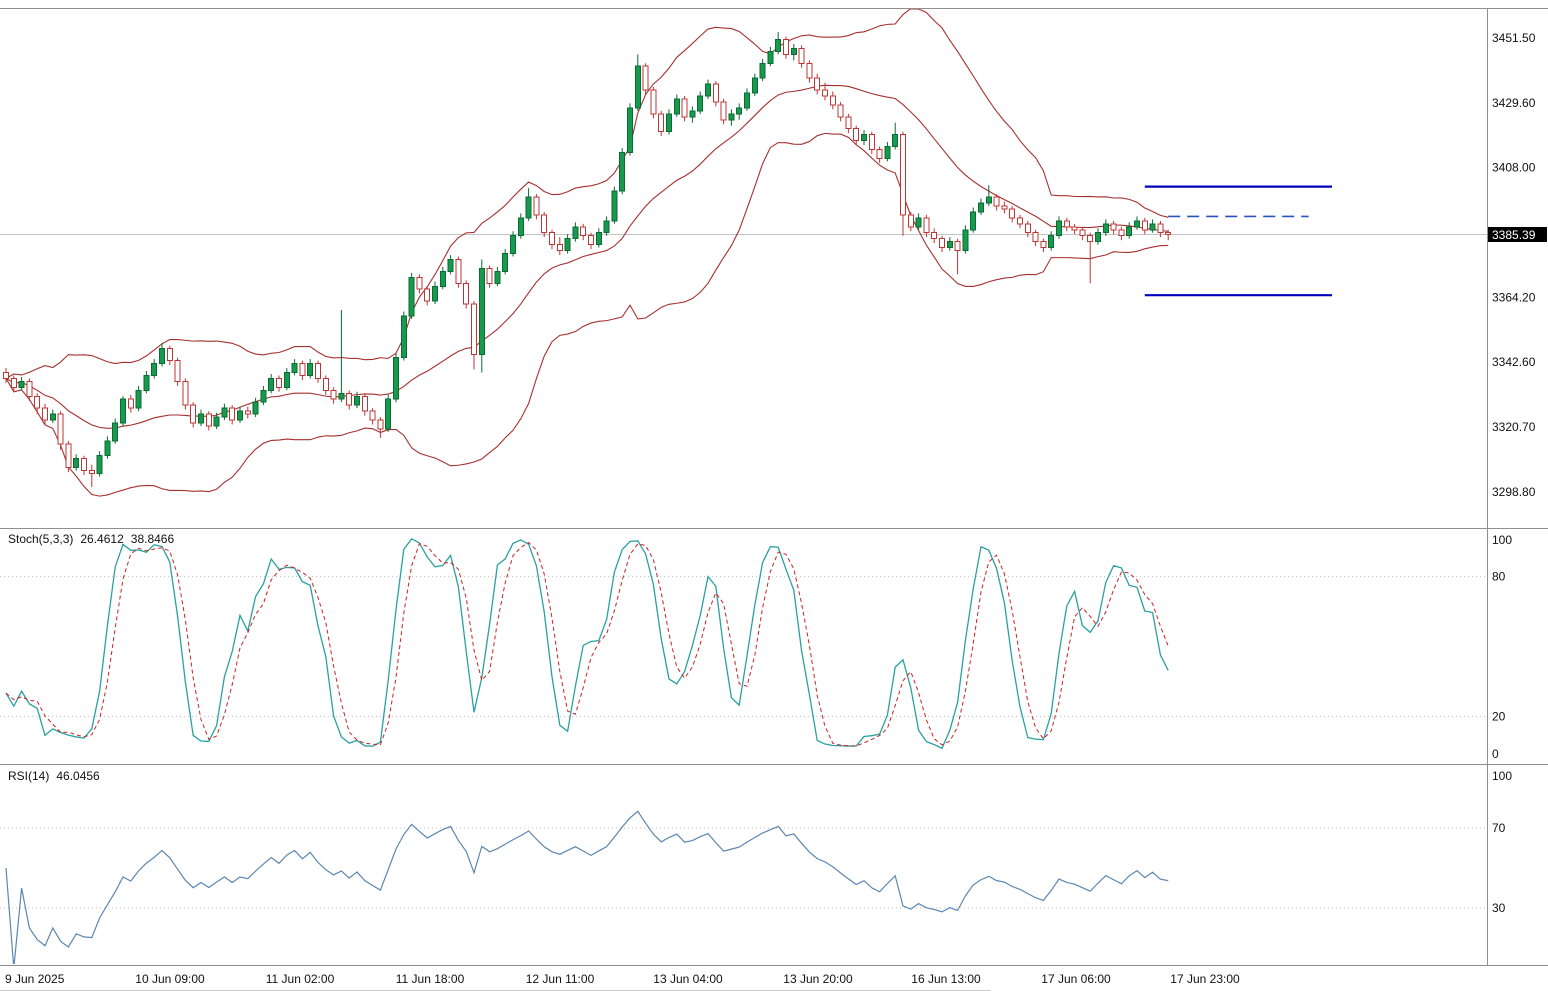  I want to click on current-price-value: 3385.39, so click(1514, 235).